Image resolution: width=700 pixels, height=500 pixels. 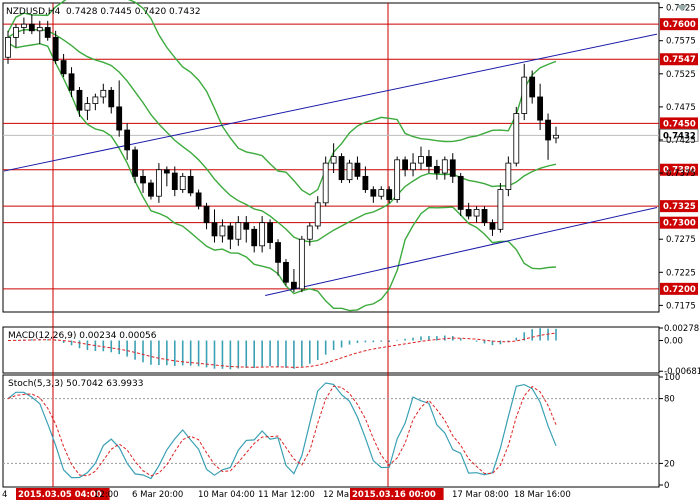 What do you see at coordinates (681, 174) in the screenshot?
I see `price-tick-label: 0.7375` at bounding box center [681, 174].